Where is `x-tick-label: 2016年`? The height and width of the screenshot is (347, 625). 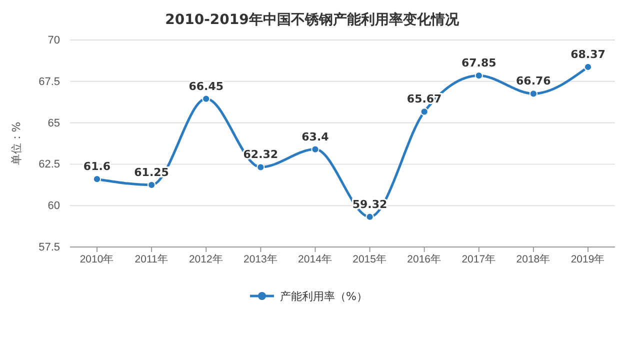 x-tick-label: 2016年 is located at coordinates (424, 259).